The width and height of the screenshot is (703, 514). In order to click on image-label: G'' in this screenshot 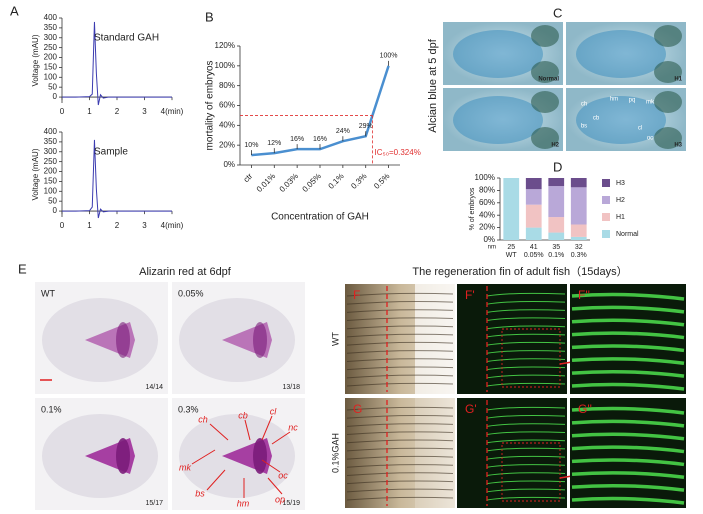, I will do `click(585, 409)`.